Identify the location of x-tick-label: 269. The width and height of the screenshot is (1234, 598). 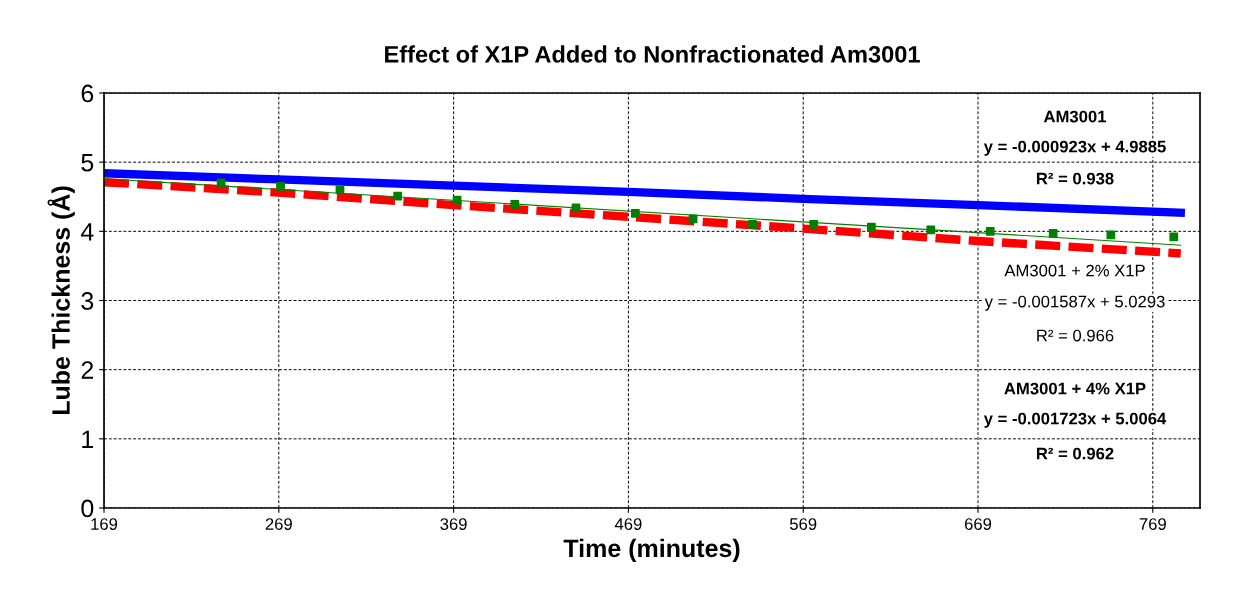
(278, 524).